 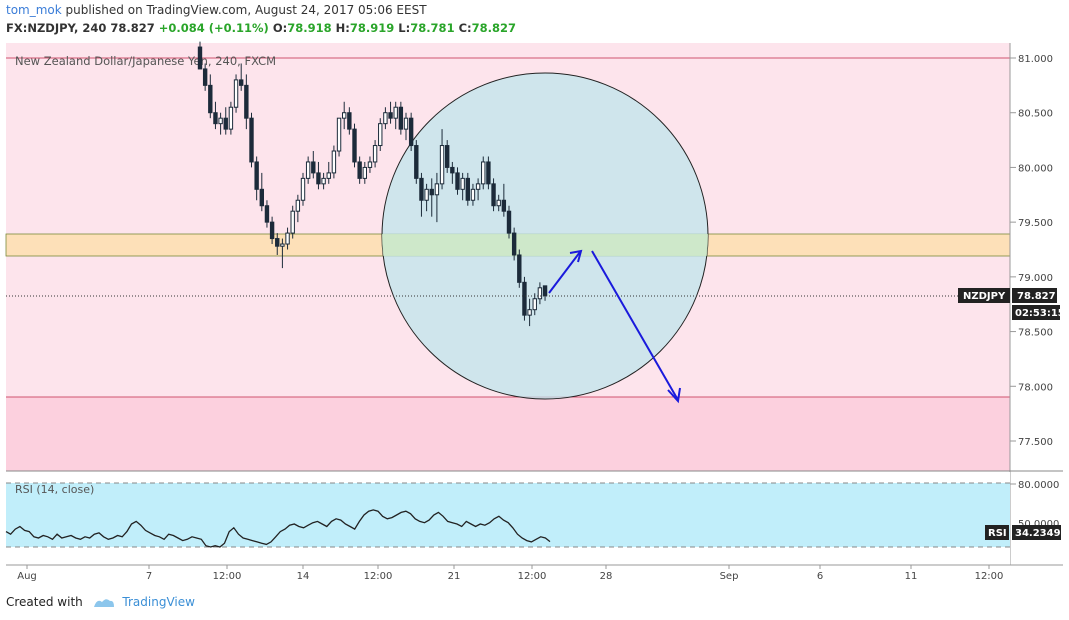 What do you see at coordinates (494, 28) in the screenshot?
I see `close-value: 78.827` at bounding box center [494, 28].